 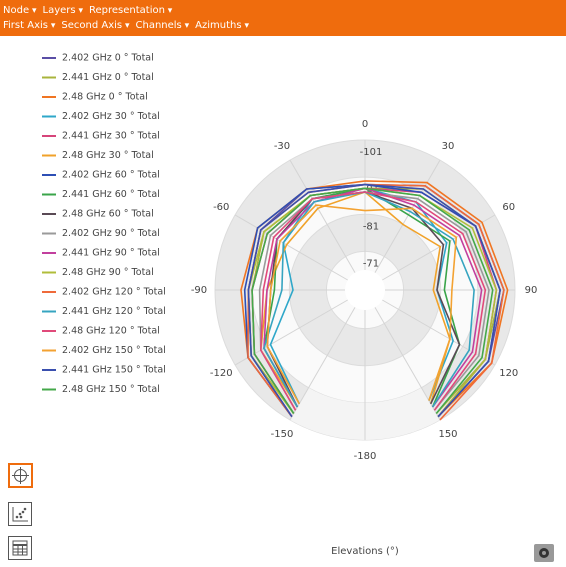 I want to click on legend-label: 2.48 GHz 30 ° Total, so click(x=108, y=155).